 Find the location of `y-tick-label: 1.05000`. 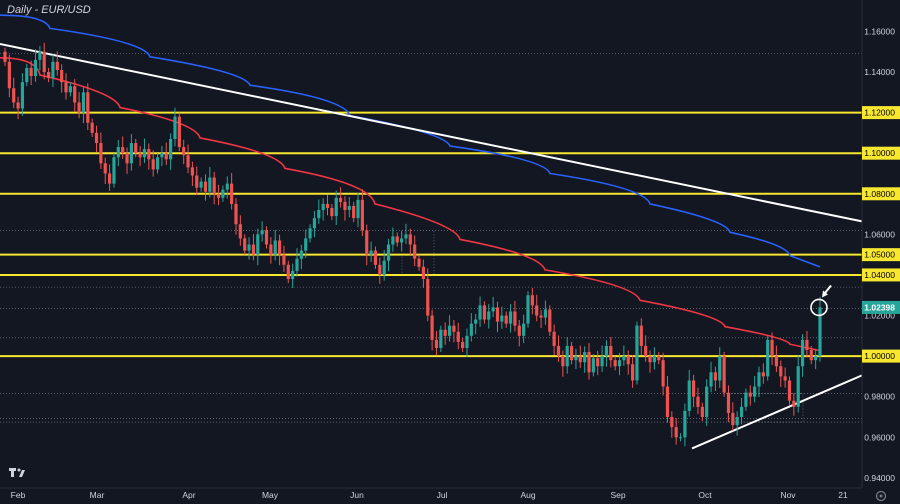

y-tick-label: 1.05000 is located at coordinates (879, 255).